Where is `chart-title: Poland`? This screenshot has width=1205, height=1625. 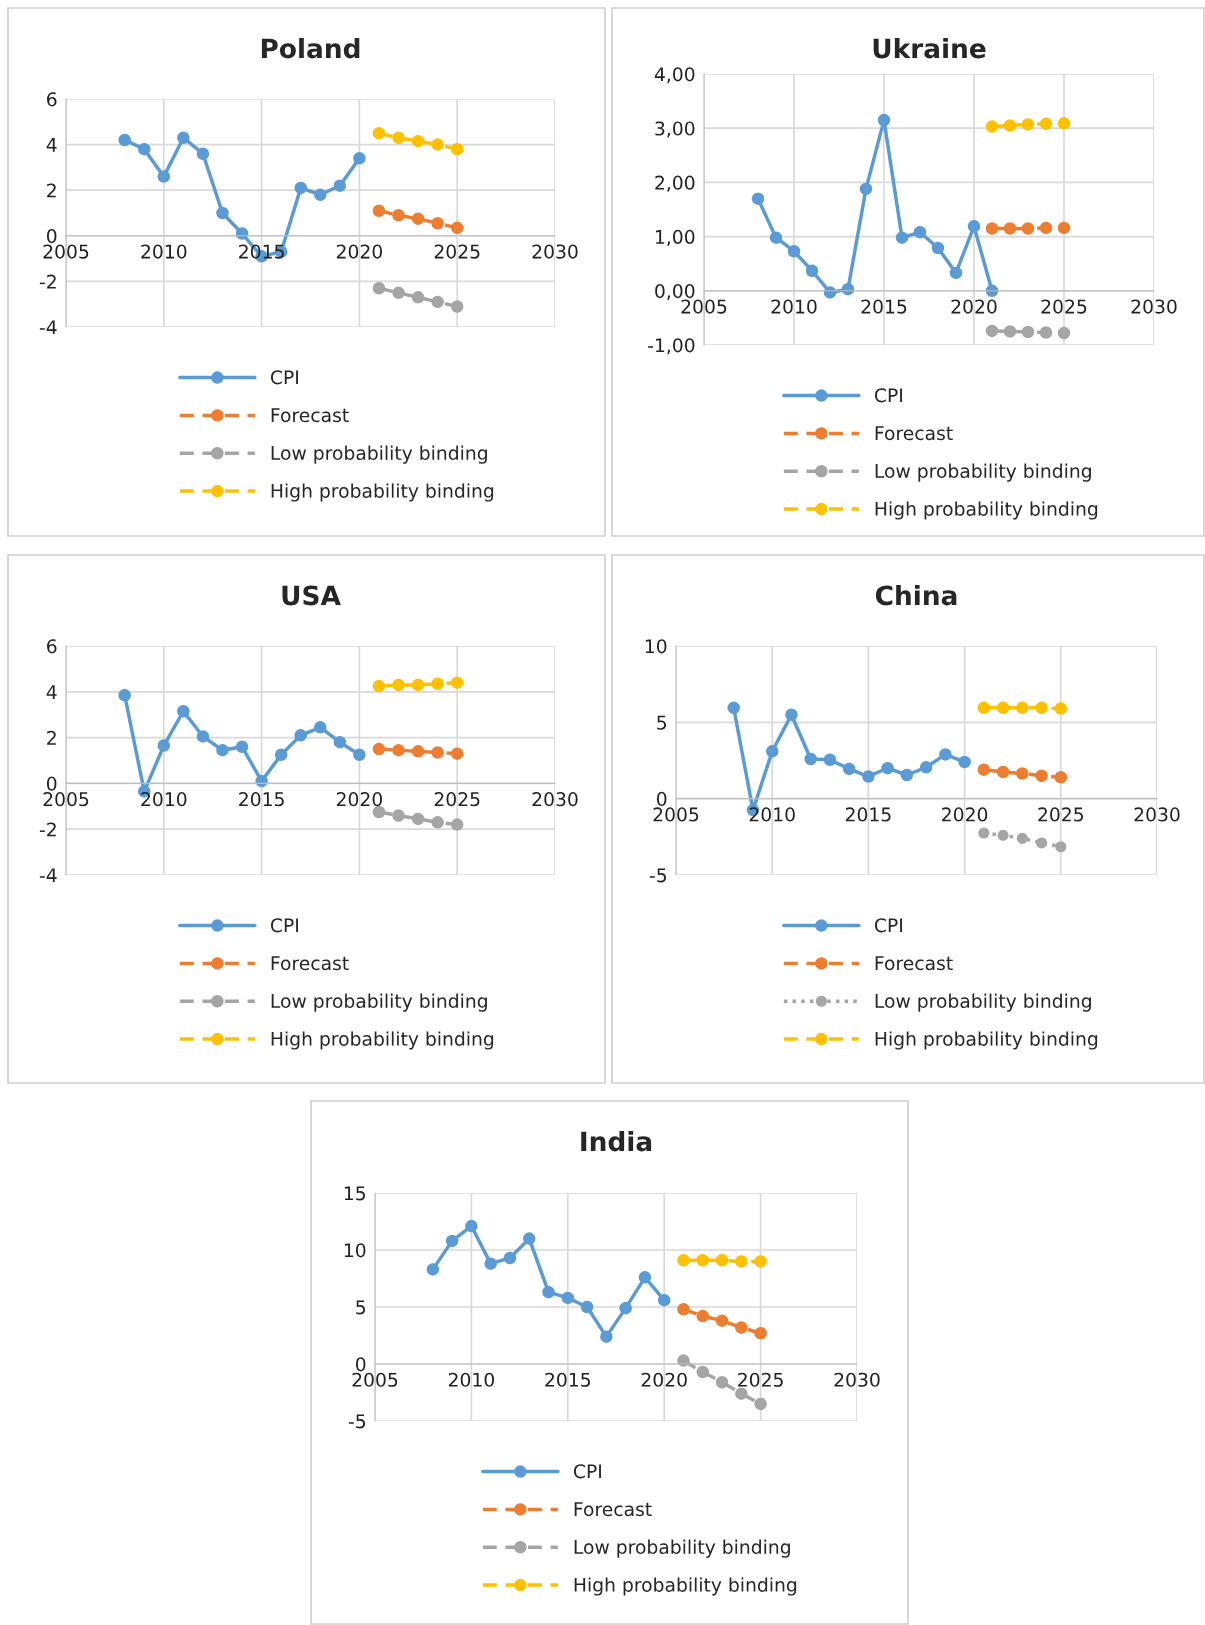
chart-title: Poland is located at coordinates (310, 48).